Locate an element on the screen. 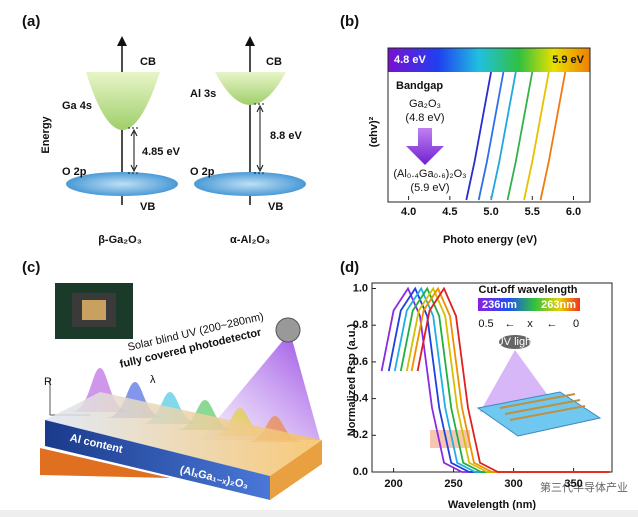  x-axis-label: Photo energy (eV) is located at coordinates (490, 240).